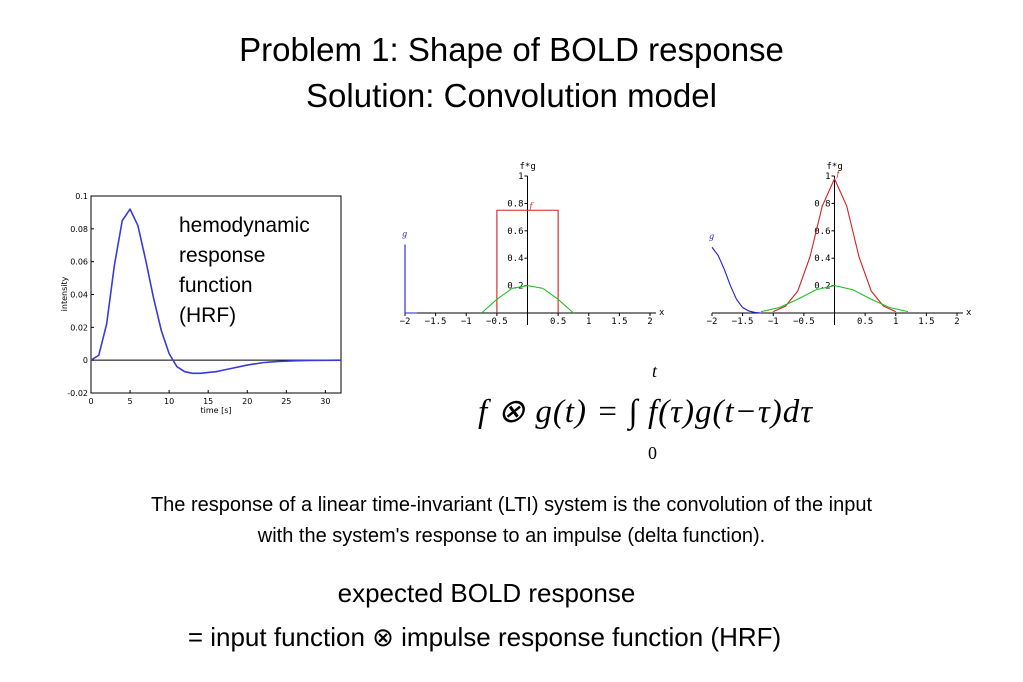 Image resolution: width=1023 pixels, height=682 pixels. What do you see at coordinates (511, 49) in the screenshot?
I see `slide-title-line1: Problem 1: Shape of BOLD response` at bounding box center [511, 49].